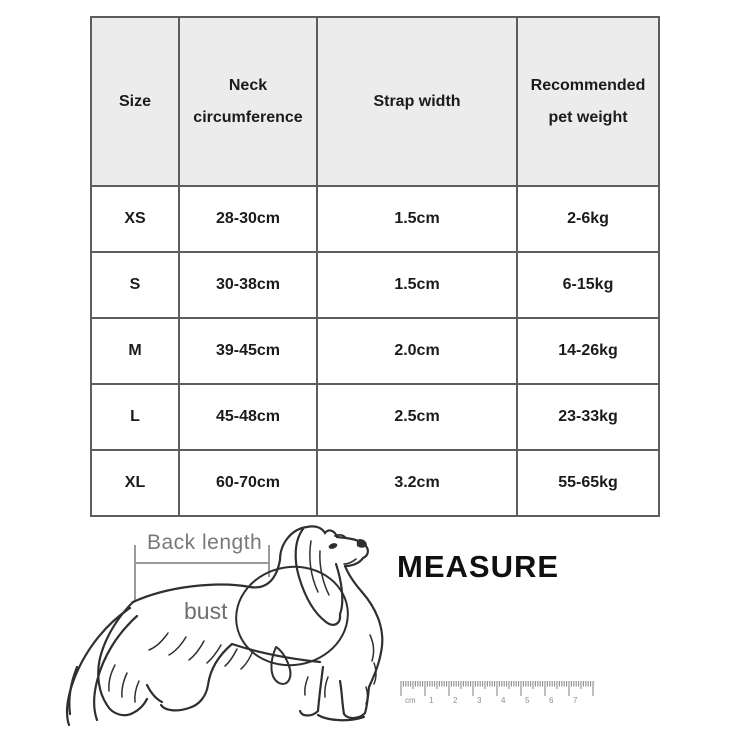 The image size is (750, 750). What do you see at coordinates (340, 536) in the screenshot?
I see `dog-brow` at bounding box center [340, 536].